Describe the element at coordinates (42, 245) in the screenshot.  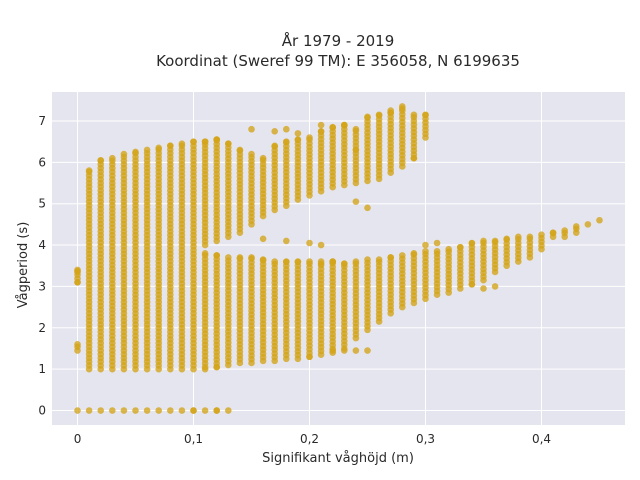
I see `y-tick-label: 4` at that location.